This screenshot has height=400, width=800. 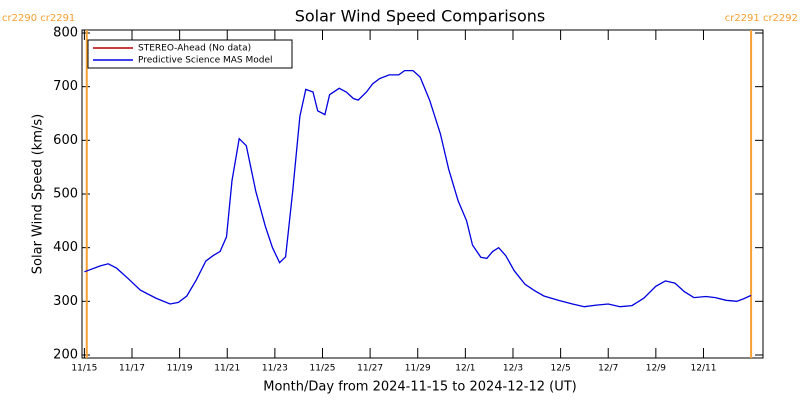 I want to click on y-tick-label: 400, so click(x=65, y=247).